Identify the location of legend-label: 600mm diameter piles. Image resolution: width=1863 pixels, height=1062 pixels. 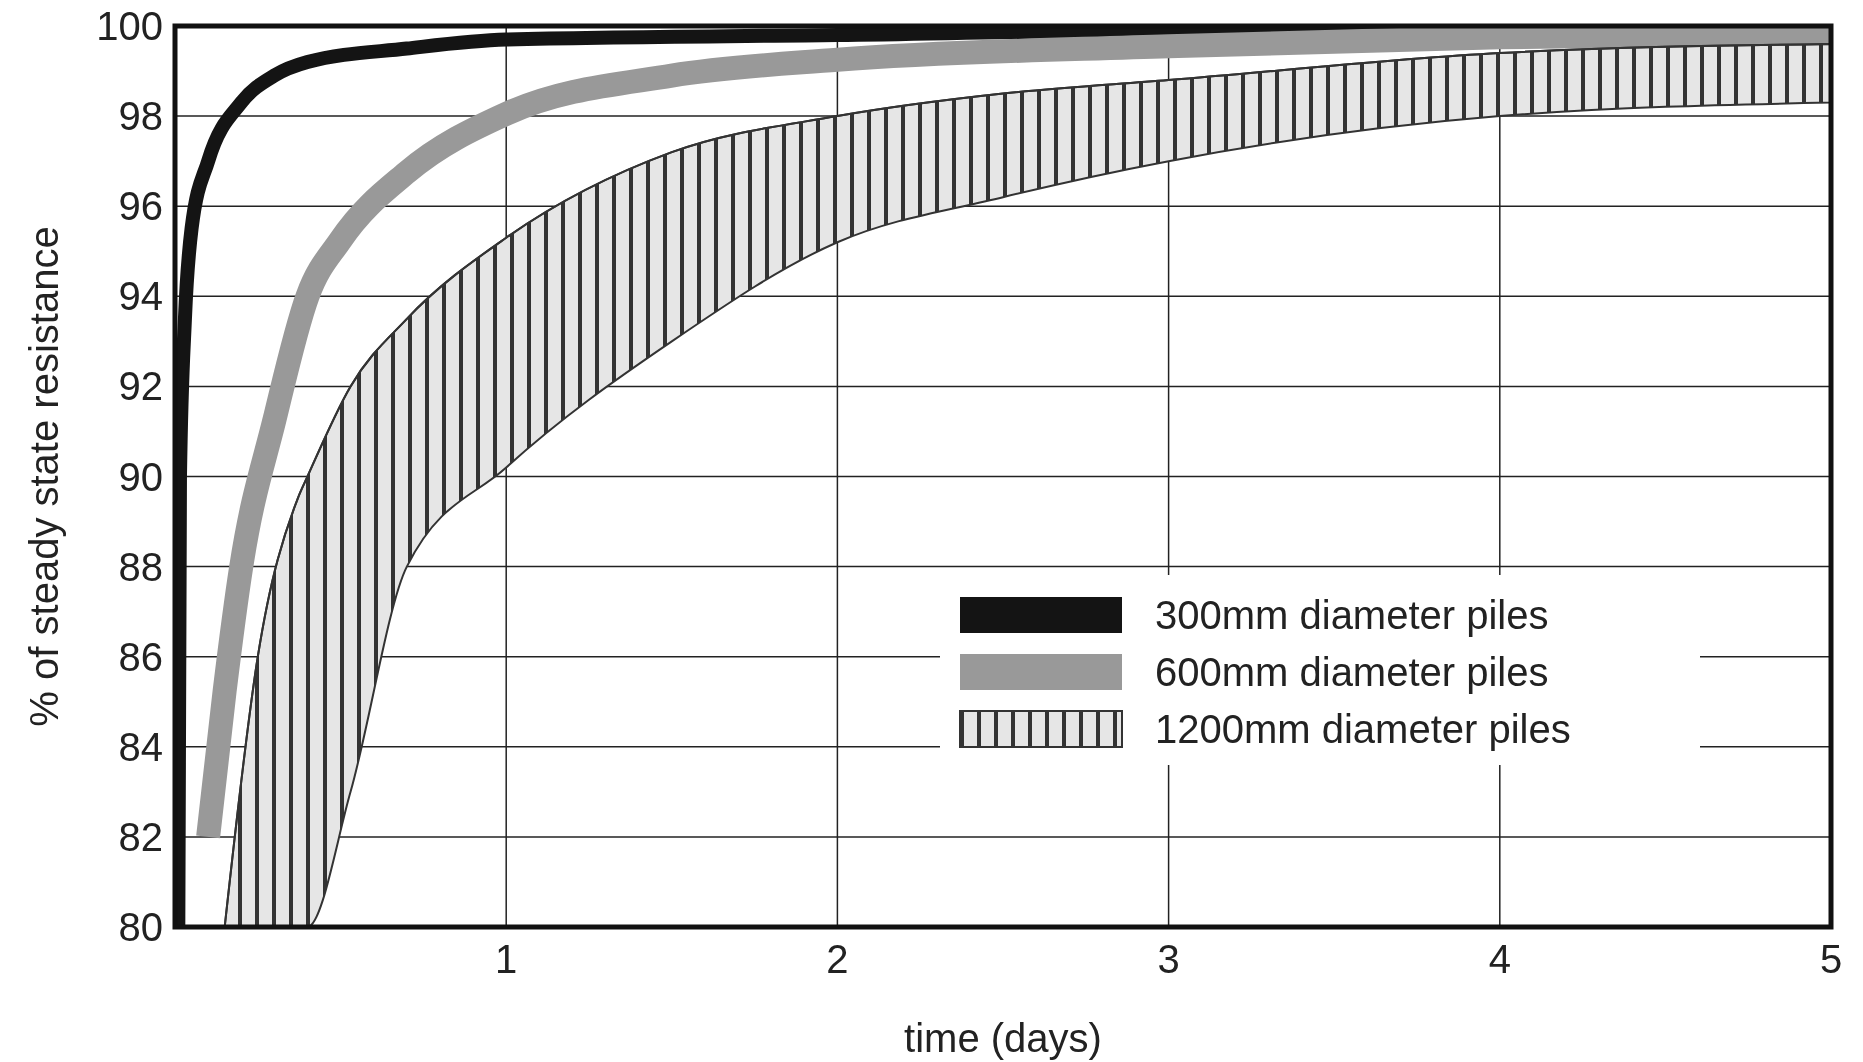
(1352, 672).